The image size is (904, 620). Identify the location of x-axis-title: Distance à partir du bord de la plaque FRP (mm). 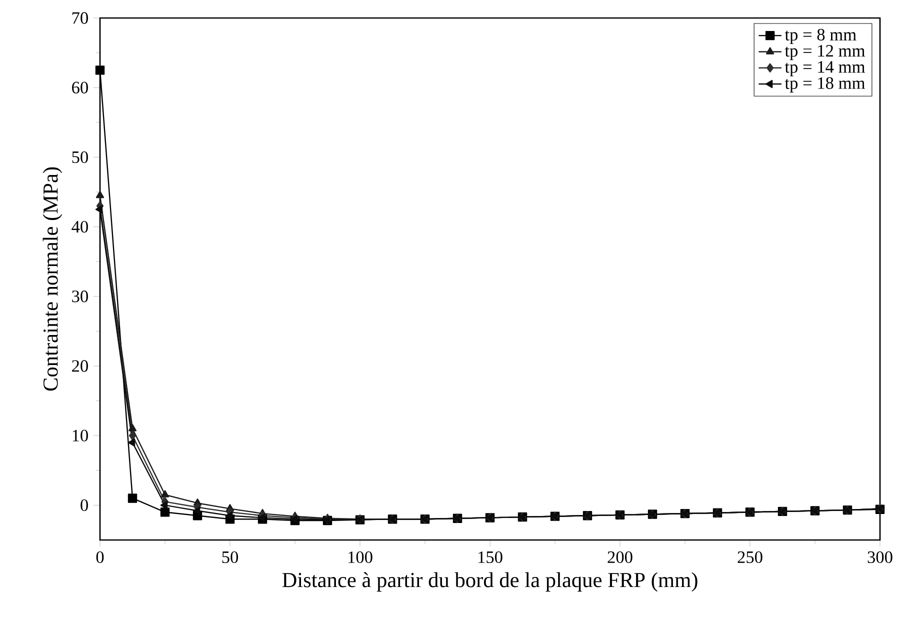
(490, 582).